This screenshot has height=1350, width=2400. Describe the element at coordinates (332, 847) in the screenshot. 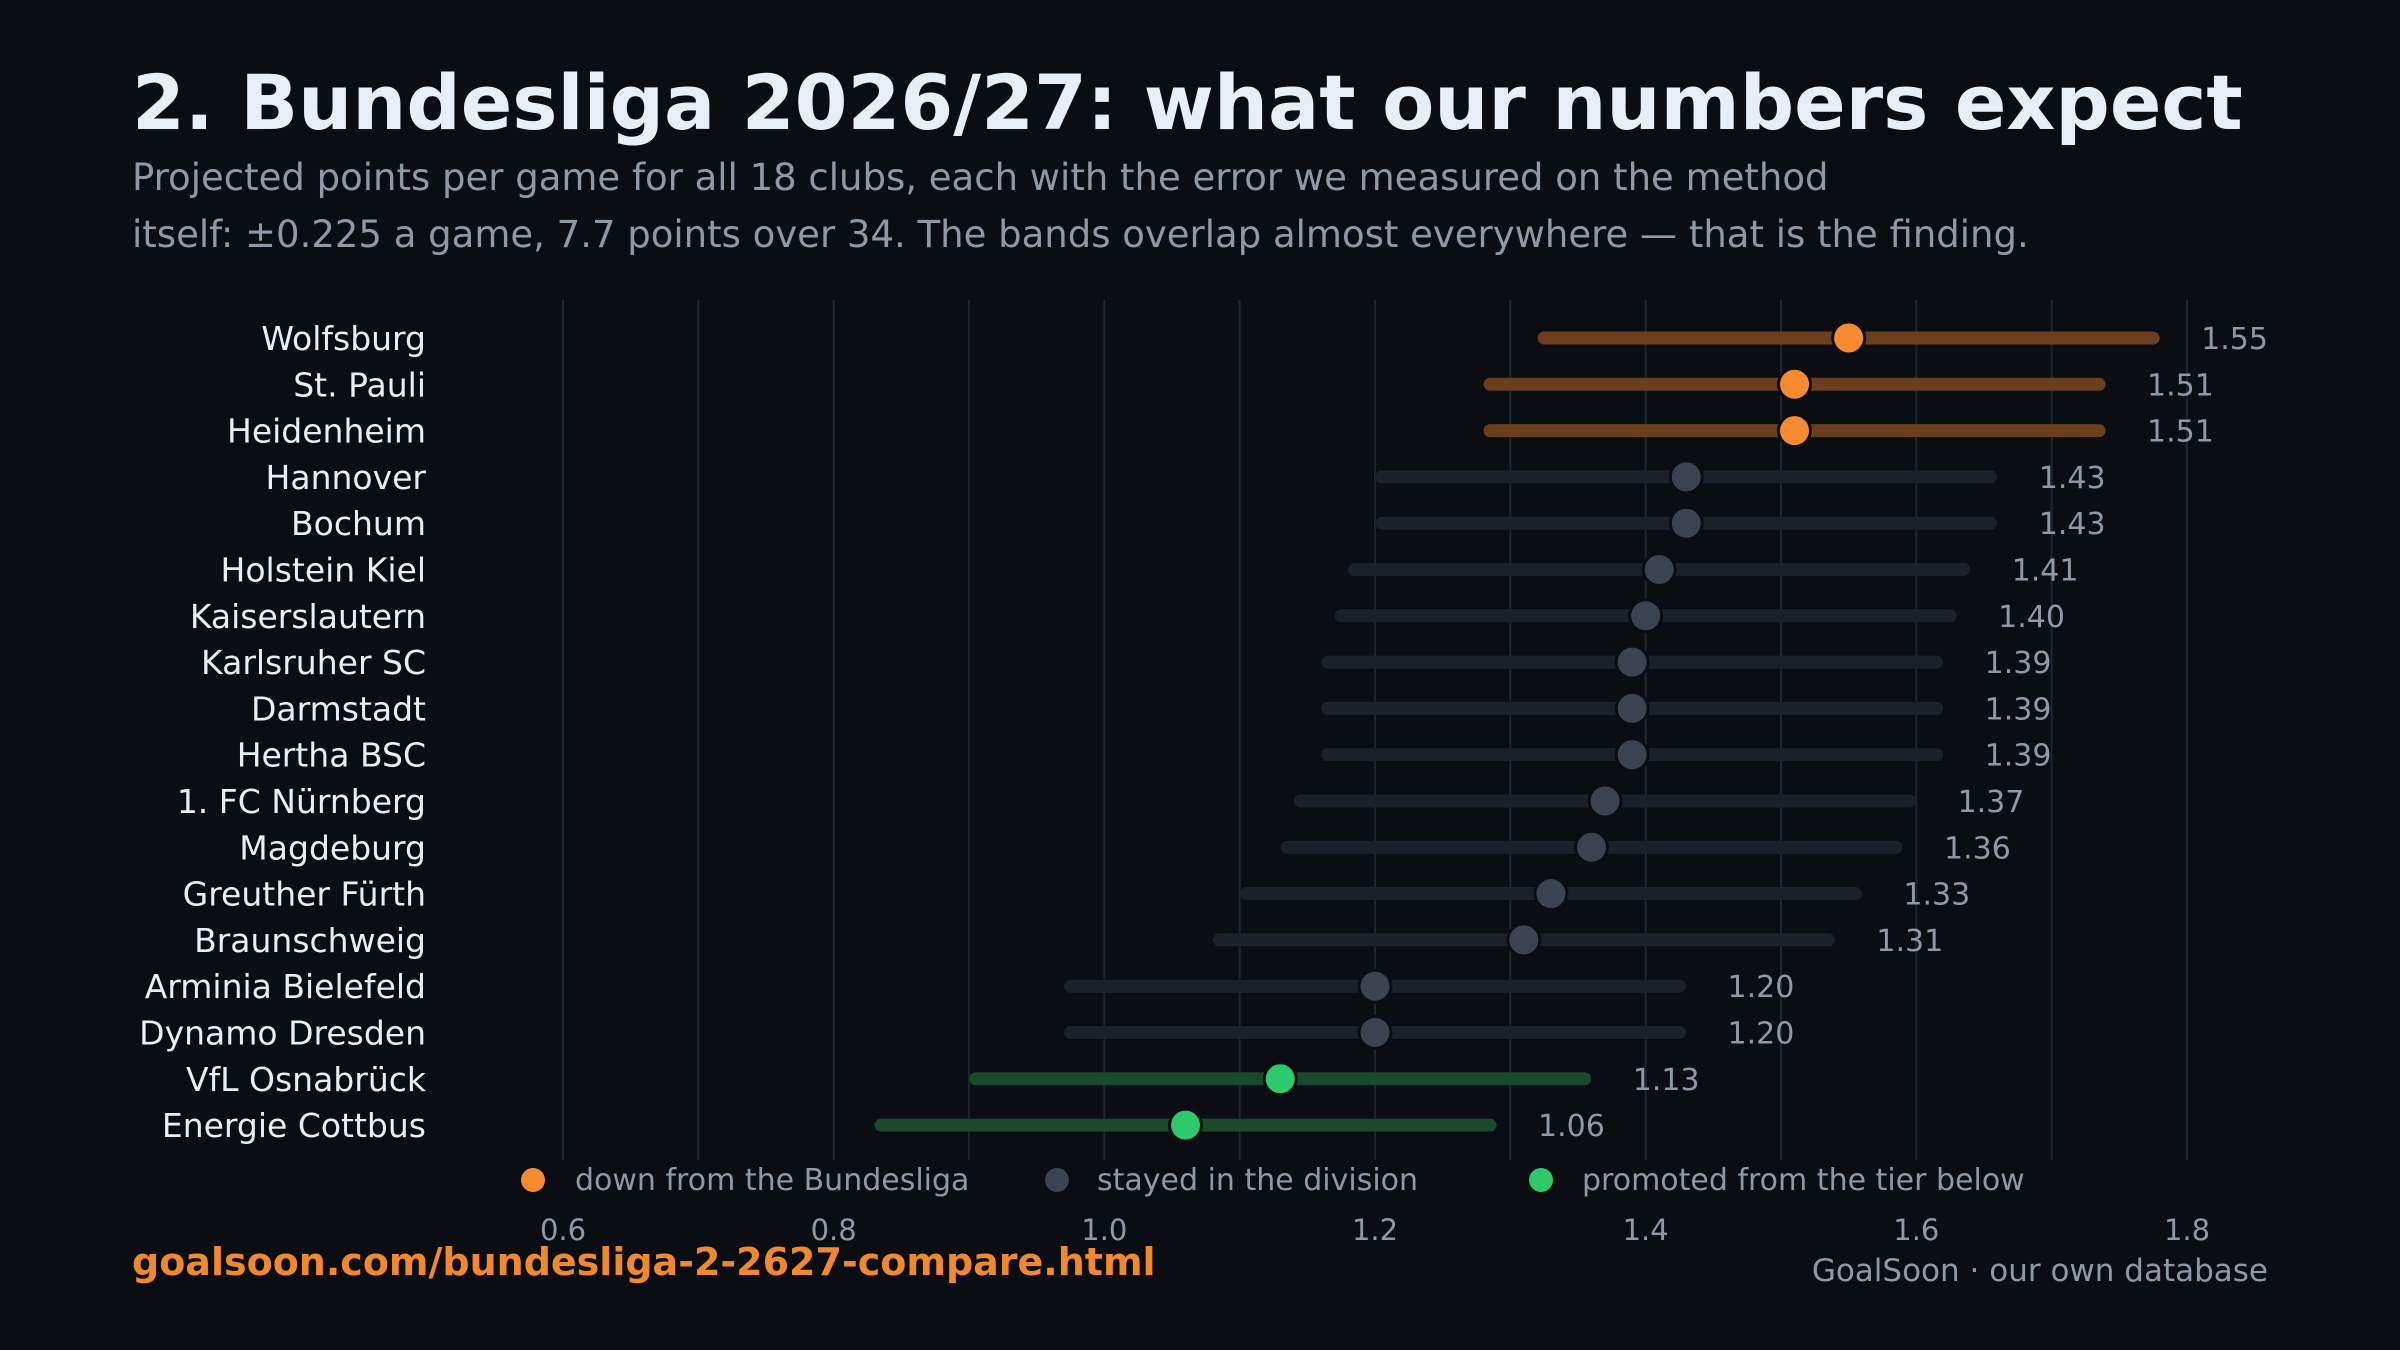

I see `club-name-label: Magdeburg` at that location.